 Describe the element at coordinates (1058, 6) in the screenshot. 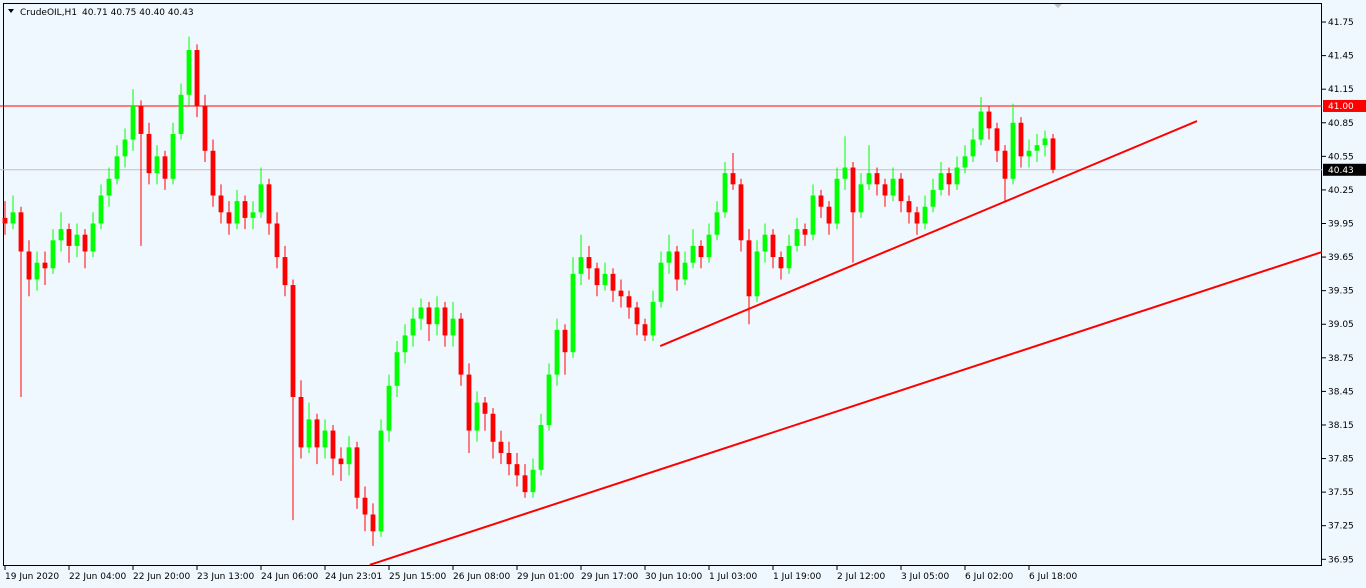

I see `shift-marker` at that location.